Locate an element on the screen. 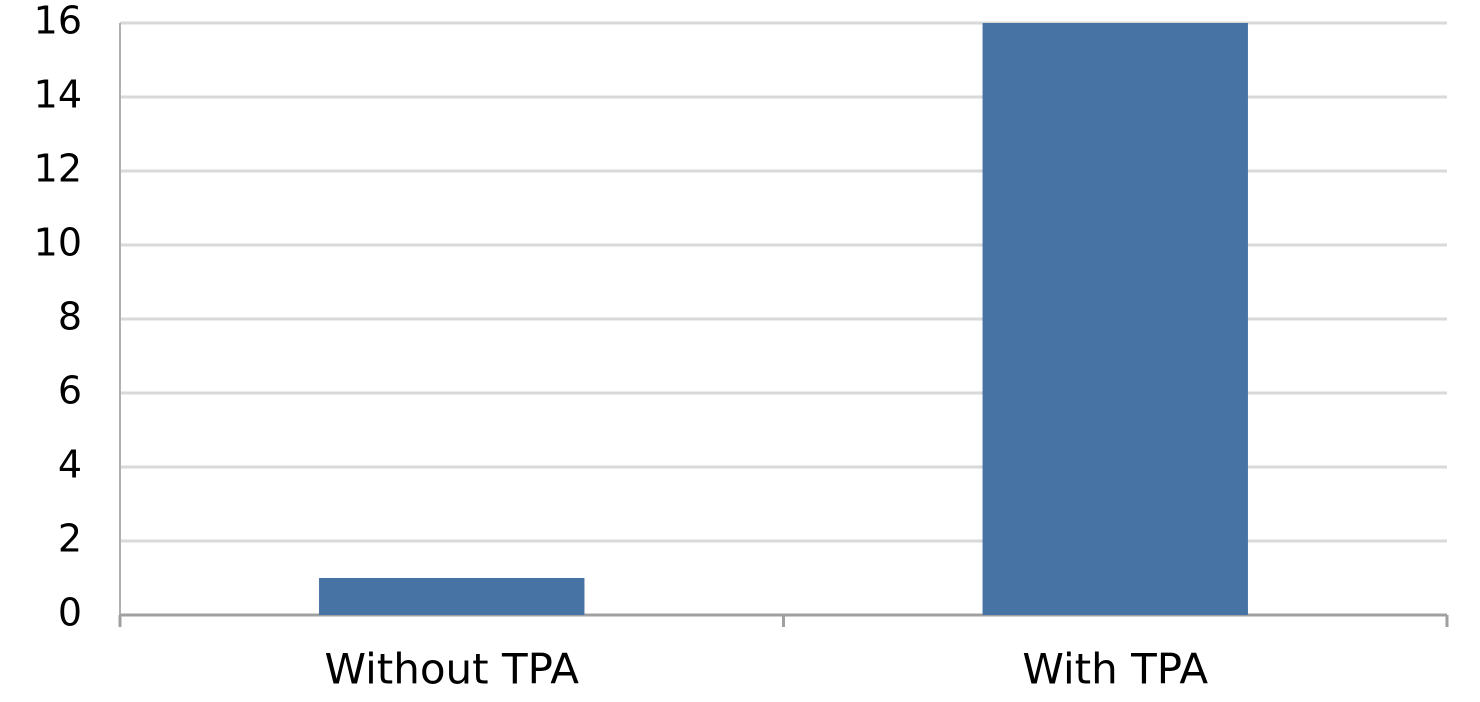 The width and height of the screenshot is (1480, 702). y-tick-label: 0 is located at coordinates (70, 613).